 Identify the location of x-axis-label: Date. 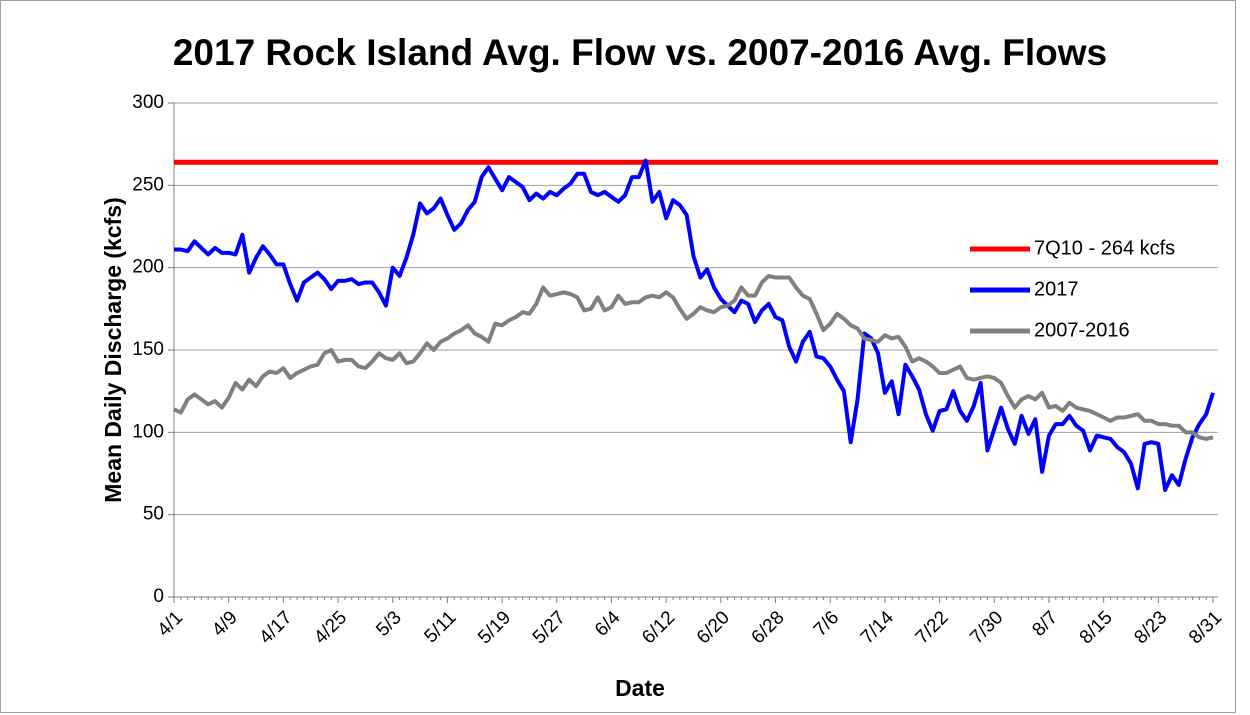
(640, 688).